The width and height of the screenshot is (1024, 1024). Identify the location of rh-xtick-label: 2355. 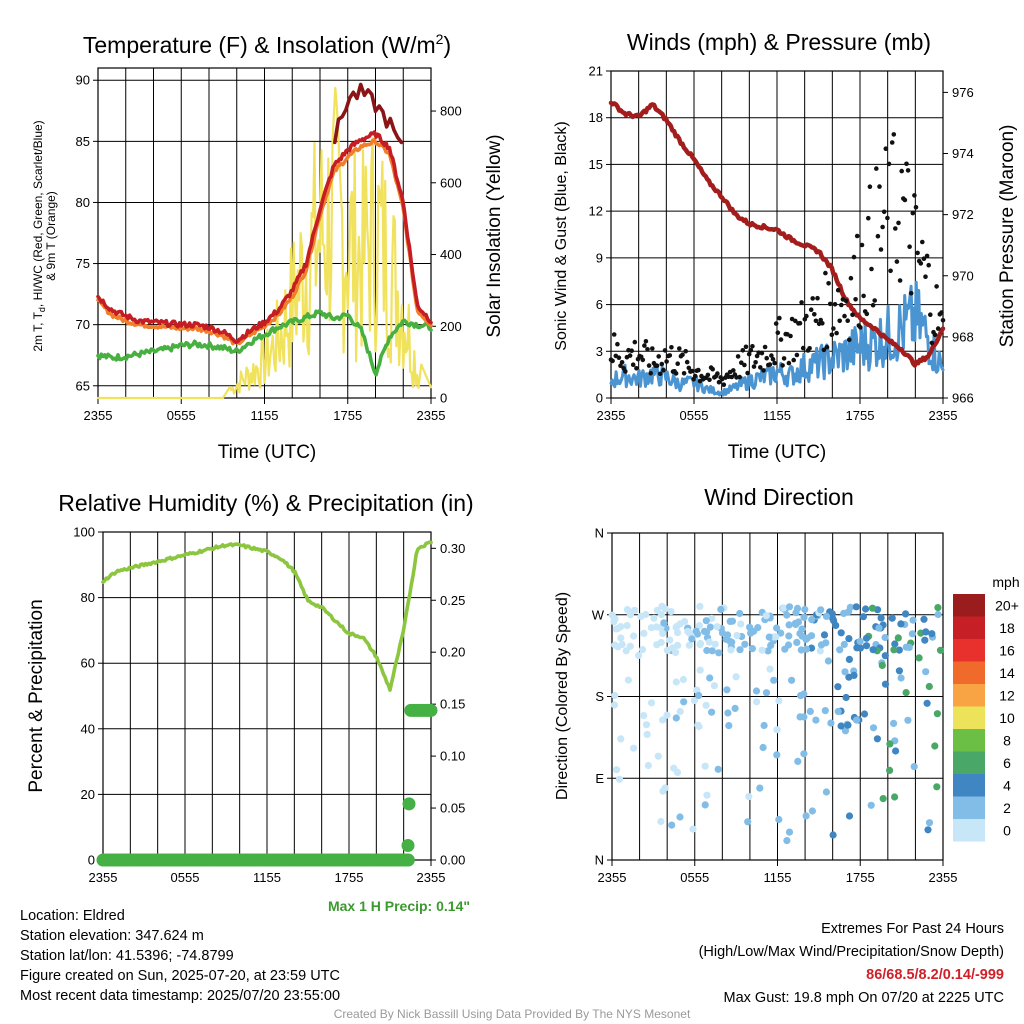
(431, 877).